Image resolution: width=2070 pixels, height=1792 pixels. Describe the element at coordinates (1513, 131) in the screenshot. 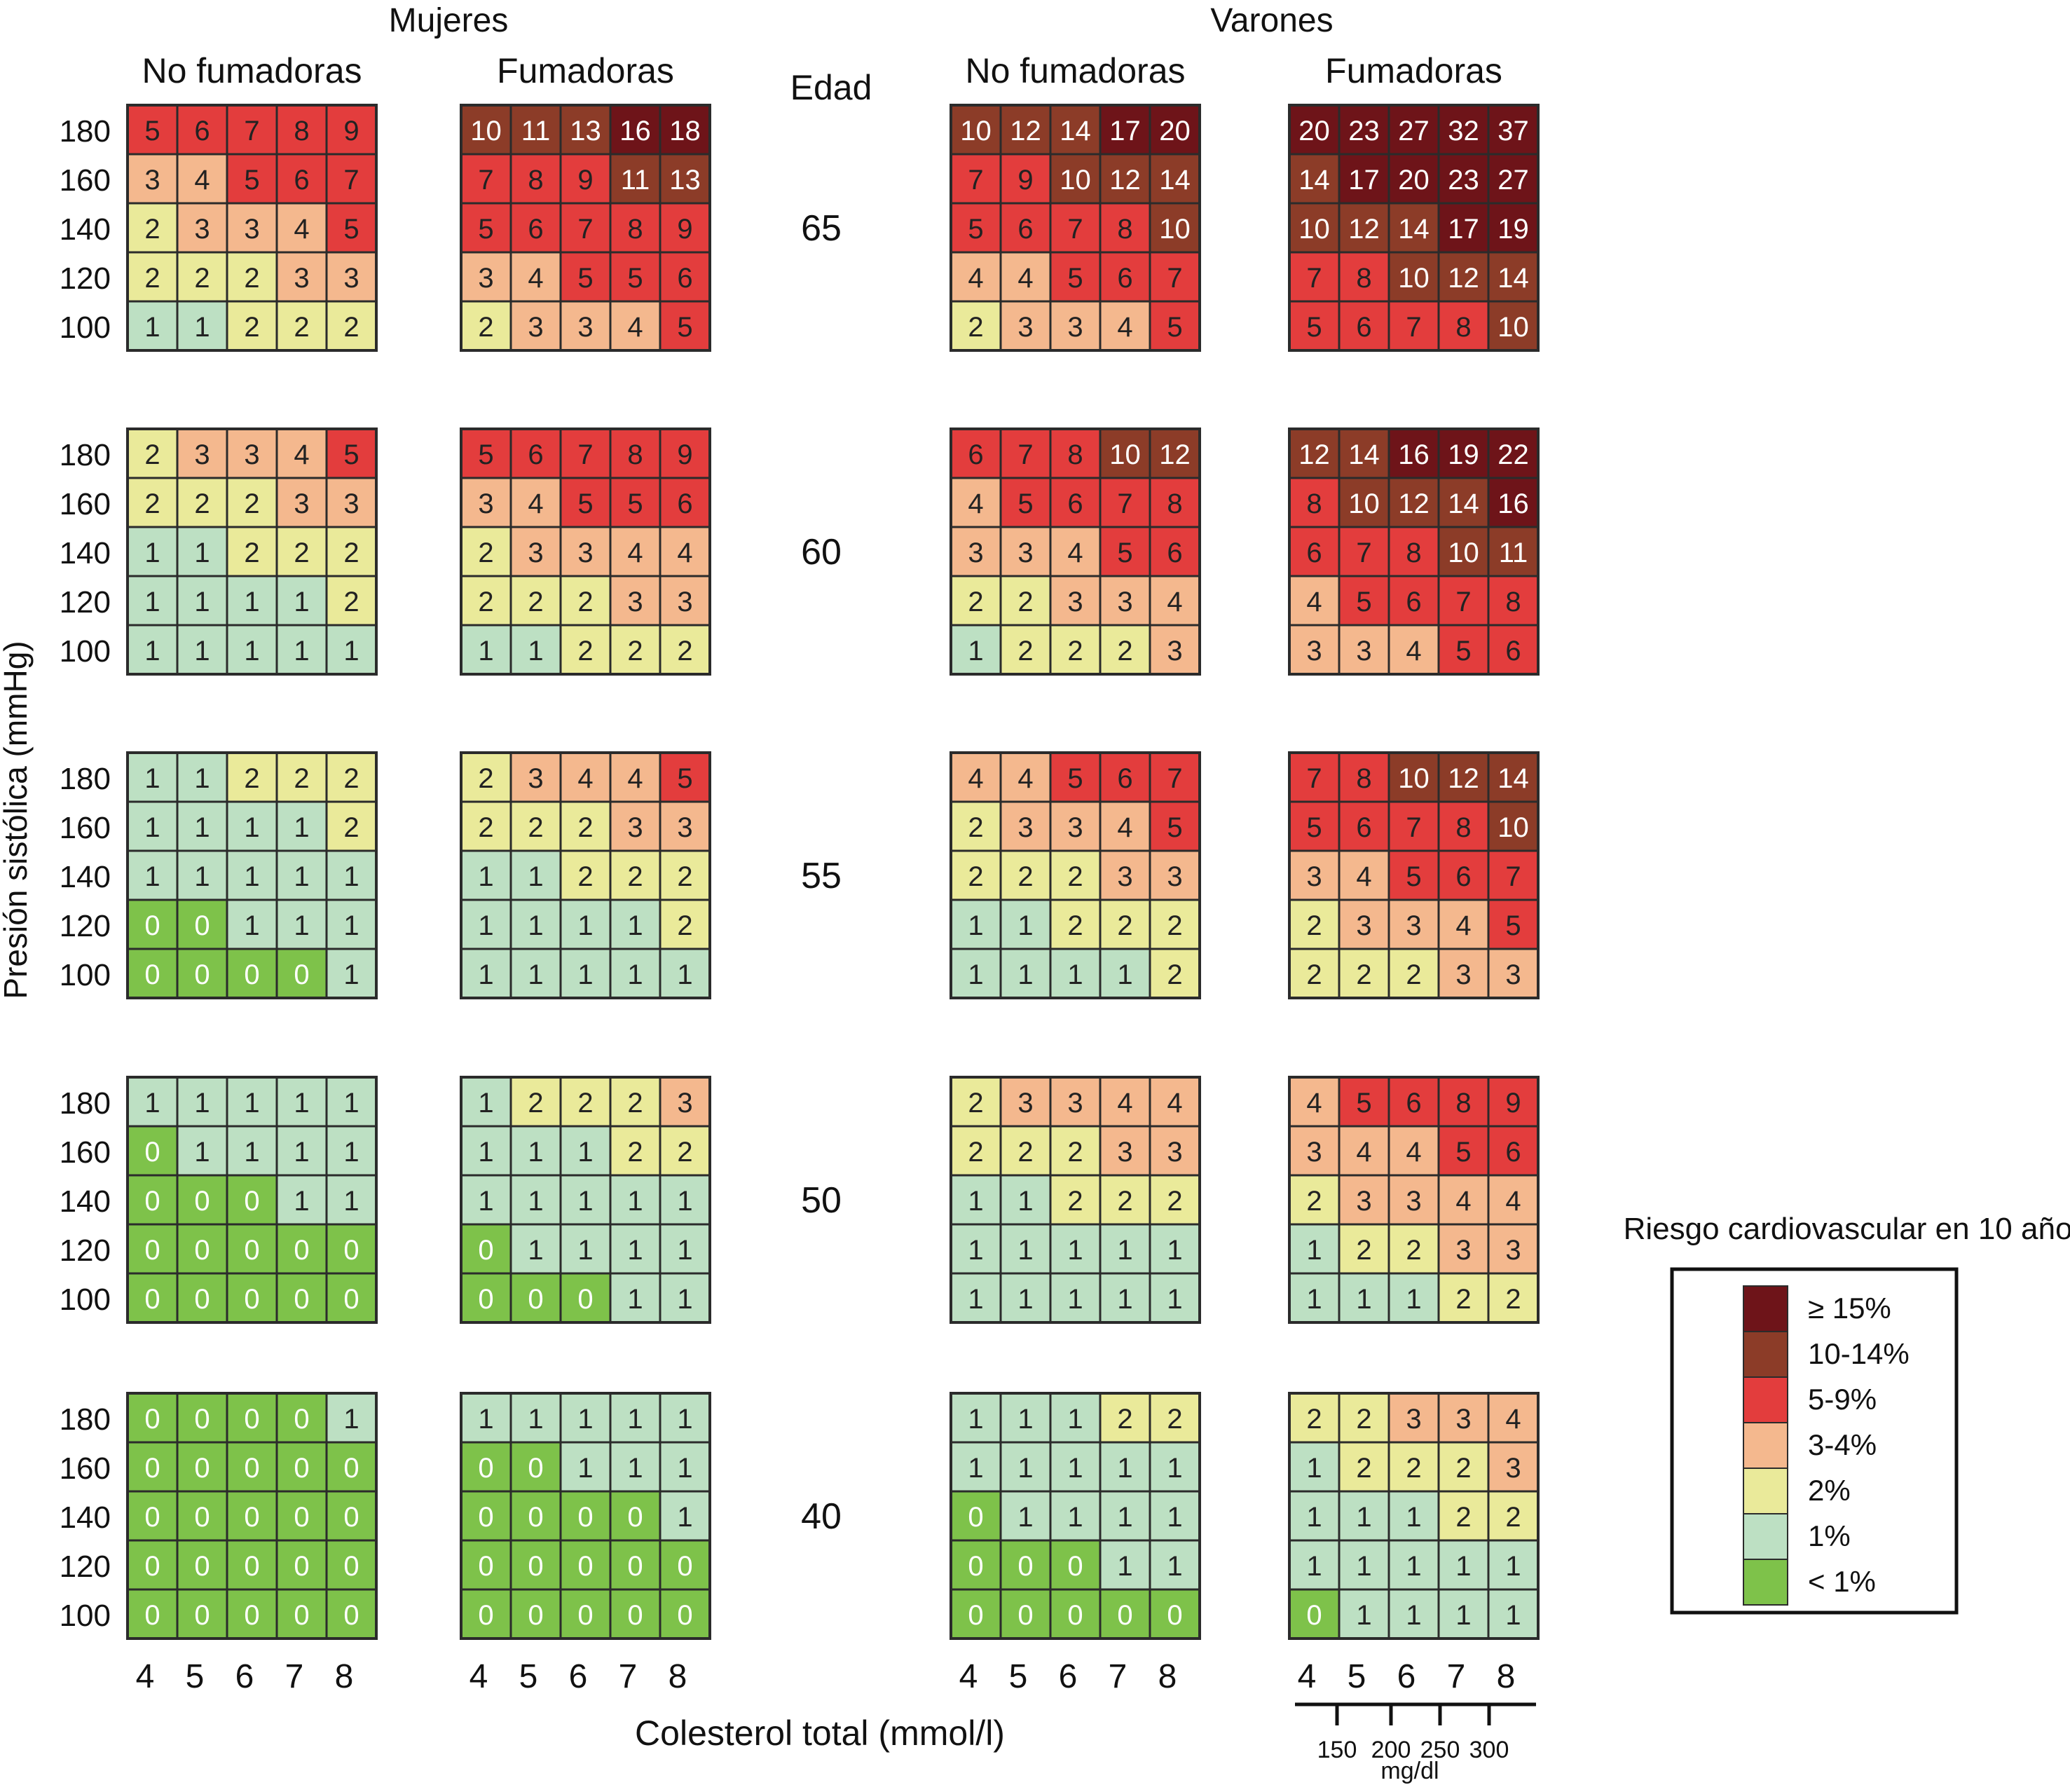

I see `cell-value: 37` at that location.